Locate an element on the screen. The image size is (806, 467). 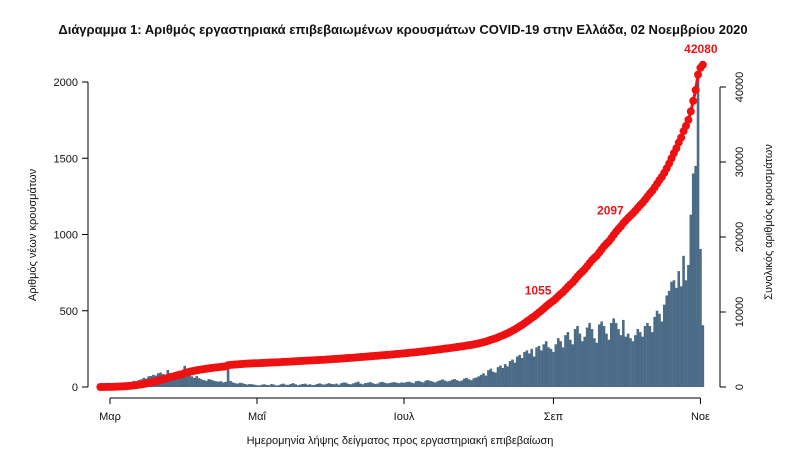
y-tick-label-right: 40000 is located at coordinates (740, 87).